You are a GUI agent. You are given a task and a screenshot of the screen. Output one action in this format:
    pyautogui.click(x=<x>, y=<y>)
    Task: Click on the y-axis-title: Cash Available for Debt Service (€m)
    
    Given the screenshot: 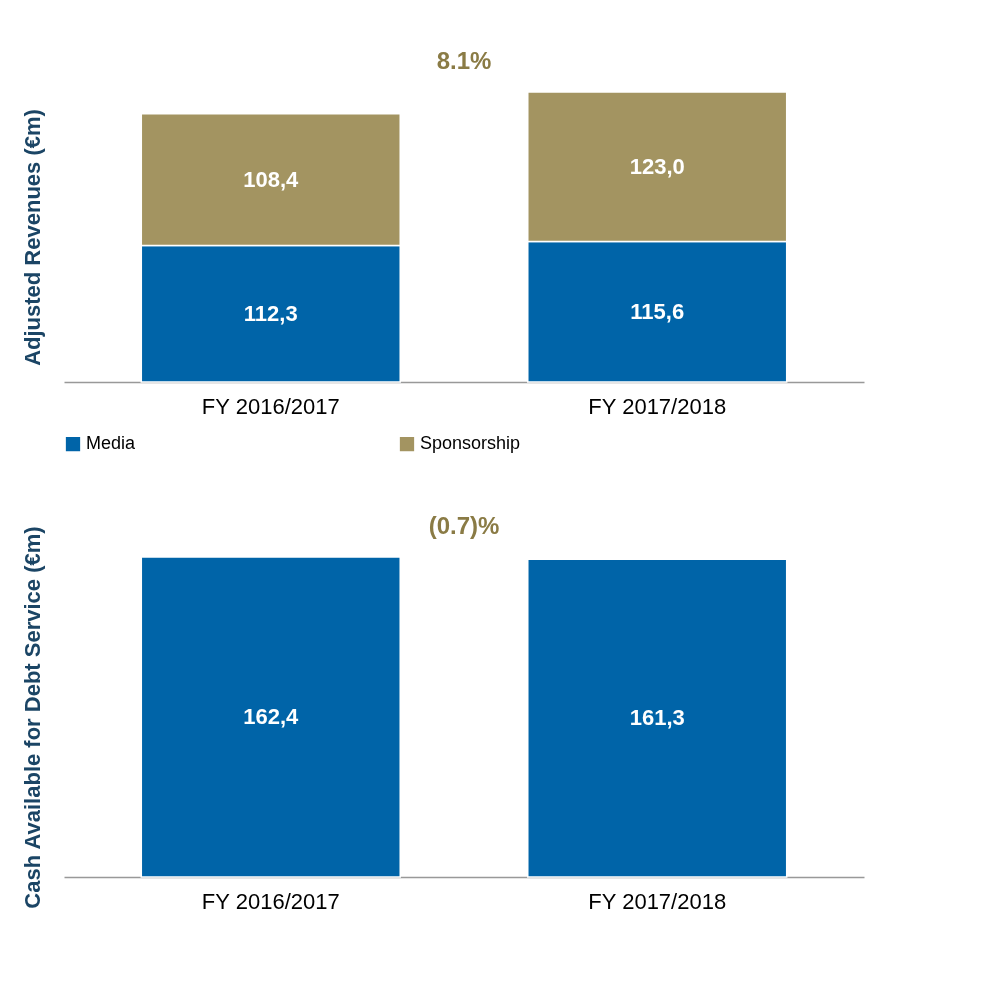 What is the action you would take?
    pyautogui.click(x=32, y=717)
    